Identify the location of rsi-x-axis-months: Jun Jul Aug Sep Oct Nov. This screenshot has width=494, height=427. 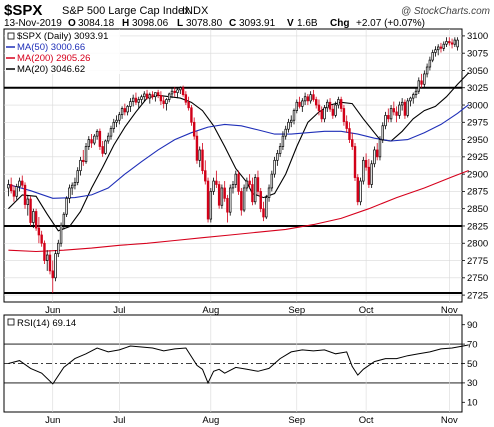
(251, 420).